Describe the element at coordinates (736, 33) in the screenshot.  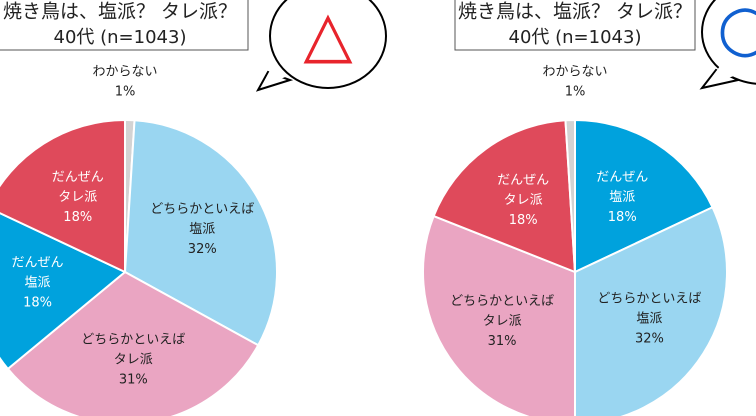
I see `annotation-symbol: ○` at that location.